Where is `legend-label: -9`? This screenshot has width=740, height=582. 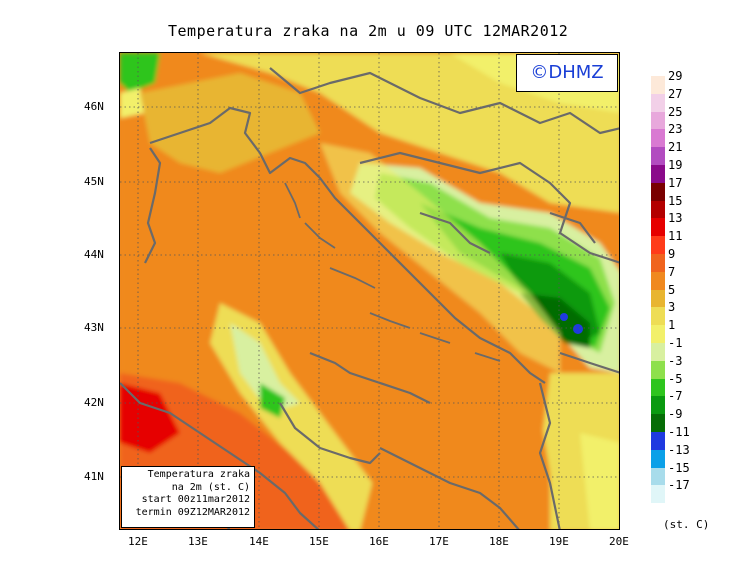
legend-label: -9 is located at coordinates (675, 414).